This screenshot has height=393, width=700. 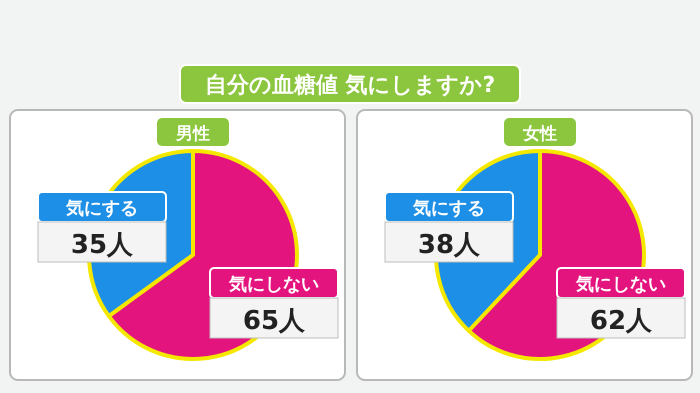 What do you see at coordinates (102, 245) in the screenshot?
I see `data-label: 35人` at bounding box center [102, 245].